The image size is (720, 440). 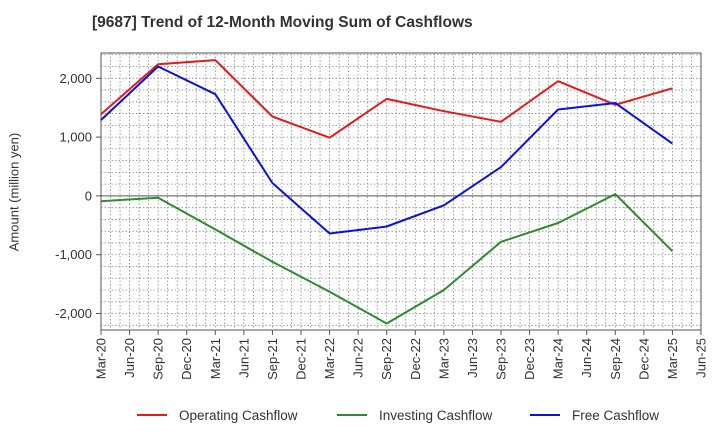 What do you see at coordinates (215, 358) in the screenshot?
I see `x-tick-label: Mar-21` at bounding box center [215, 358].